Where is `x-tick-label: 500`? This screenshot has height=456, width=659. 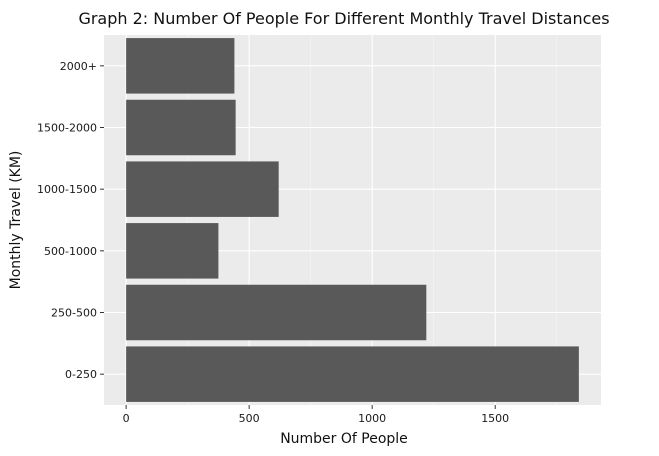 x-tick-label: 500 is located at coordinates (249, 418).